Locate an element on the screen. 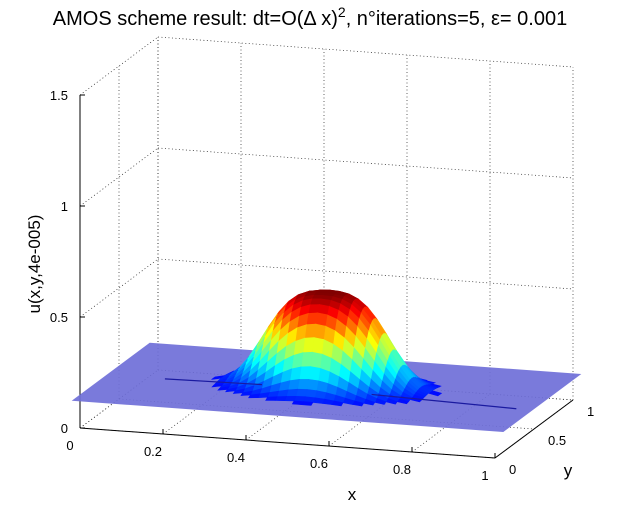 This screenshot has width=620, height=507. x-tick-label: 1 is located at coordinates (484, 475).